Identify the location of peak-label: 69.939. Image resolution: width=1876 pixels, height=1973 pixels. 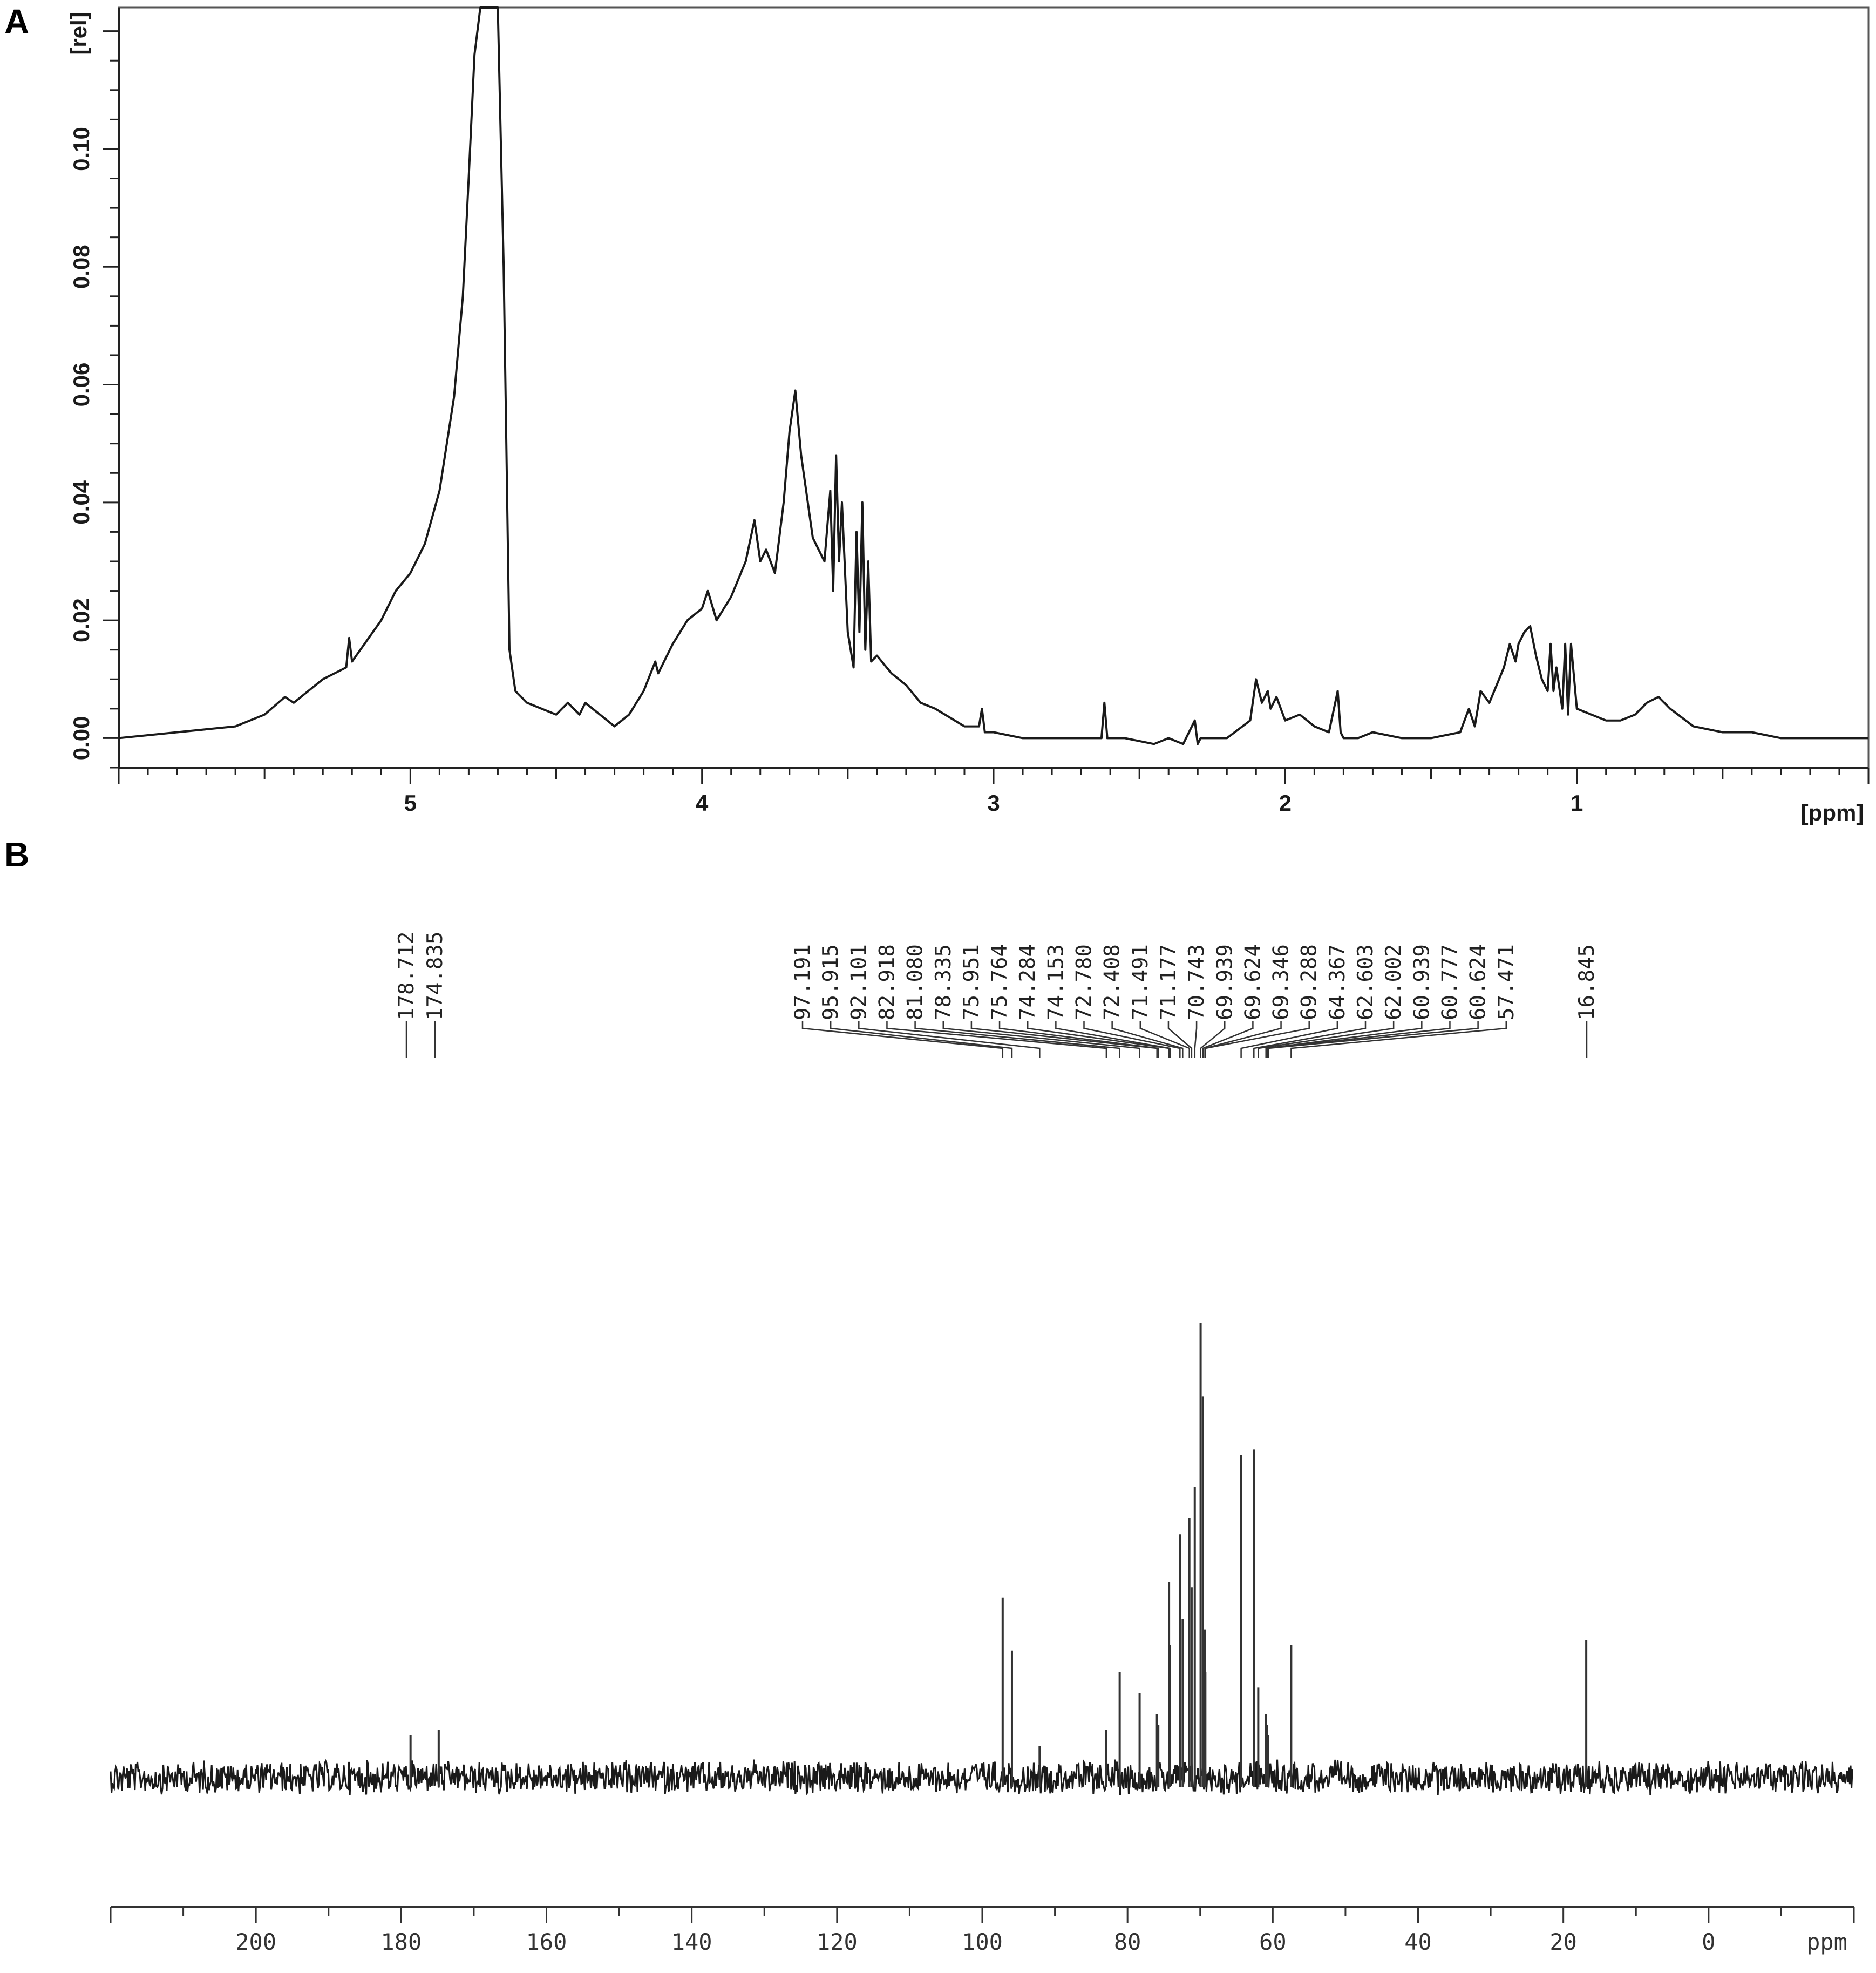
(1225, 982).